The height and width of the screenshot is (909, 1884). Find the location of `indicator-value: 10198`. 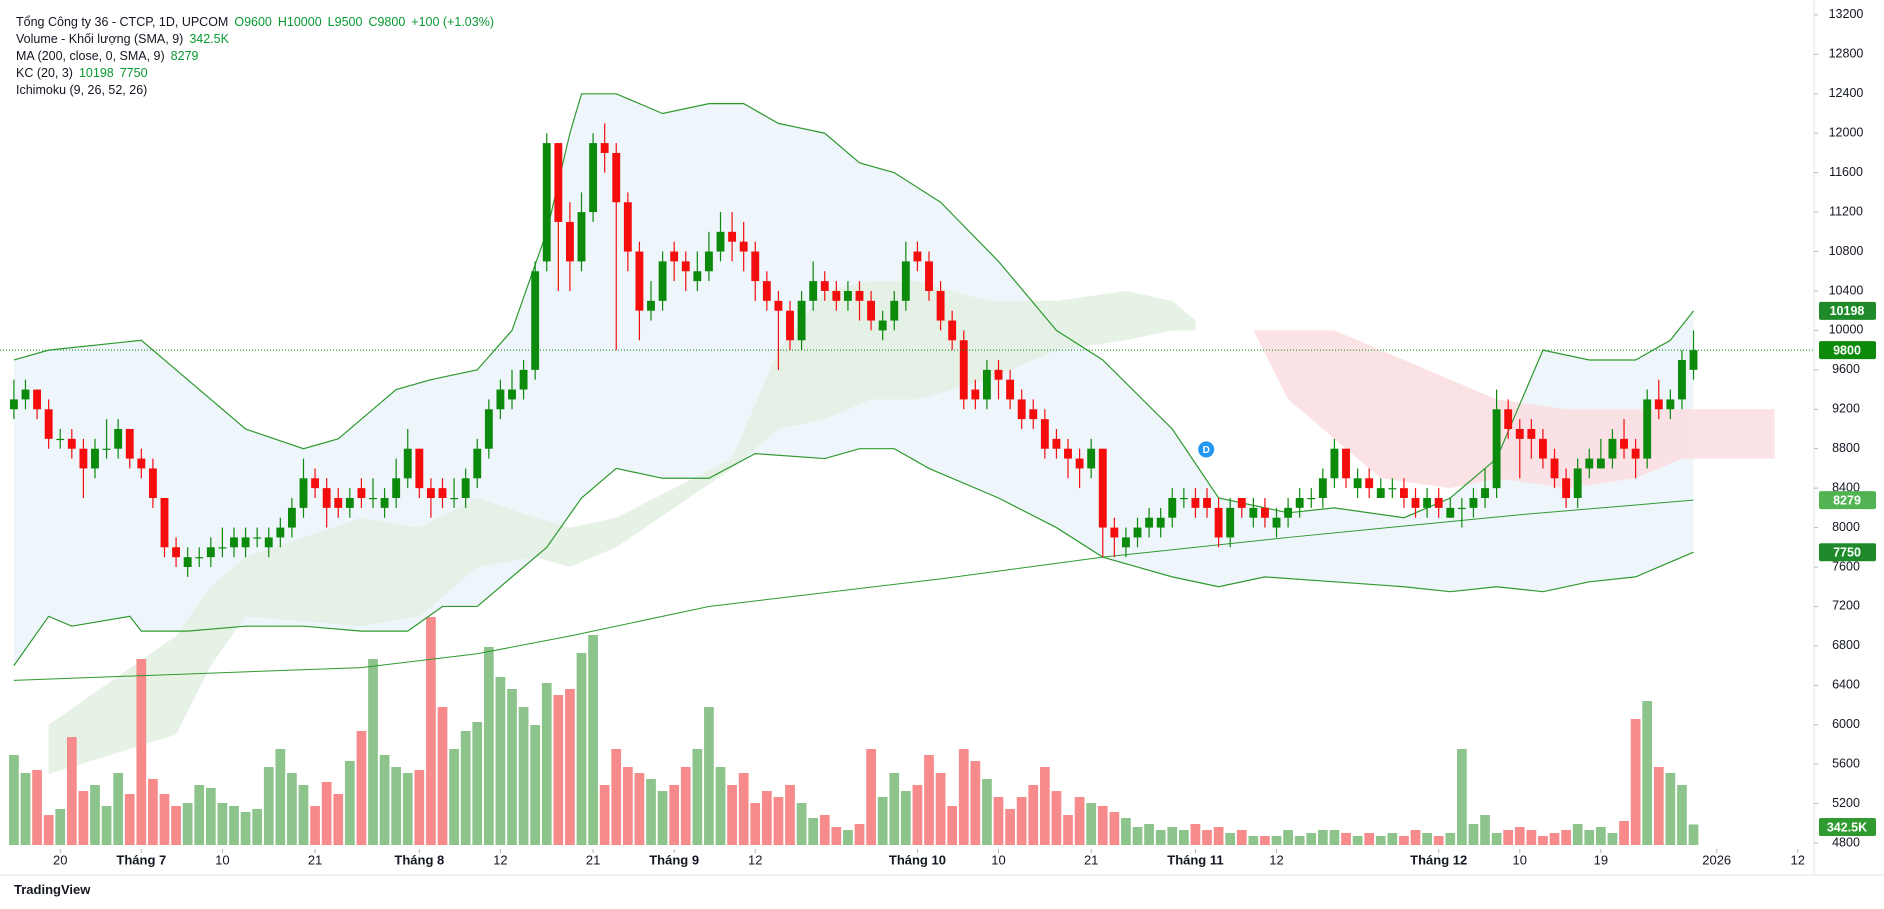

indicator-value: 10198 is located at coordinates (96, 73).